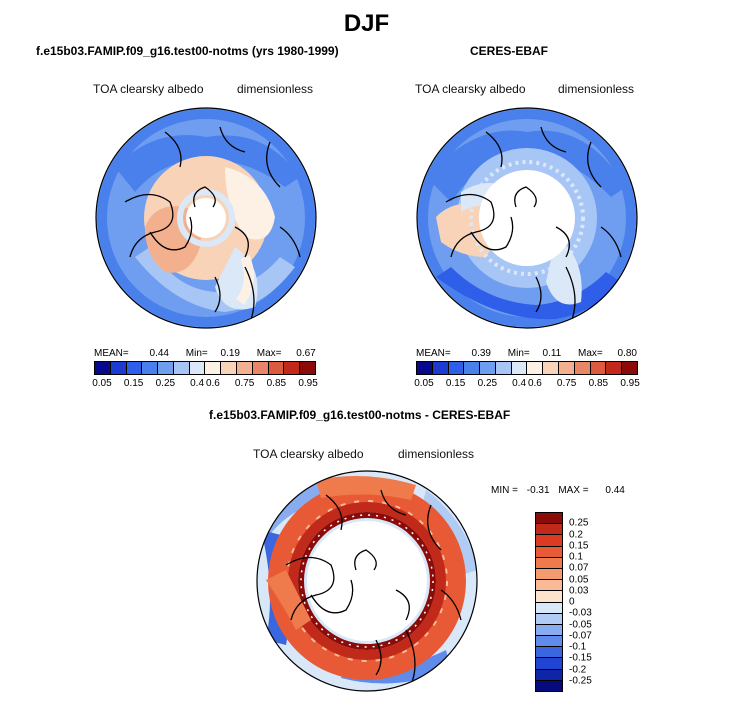 This screenshot has height=703, width=733. I want to click on colorbar-tick-label: 0.75, so click(244, 383).